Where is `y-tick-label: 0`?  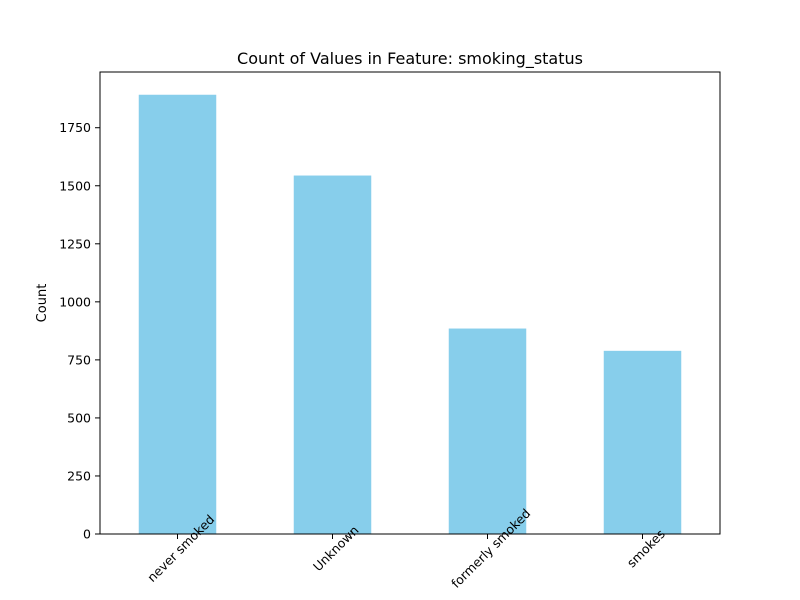
y-tick-label: 0 is located at coordinates (87, 534).